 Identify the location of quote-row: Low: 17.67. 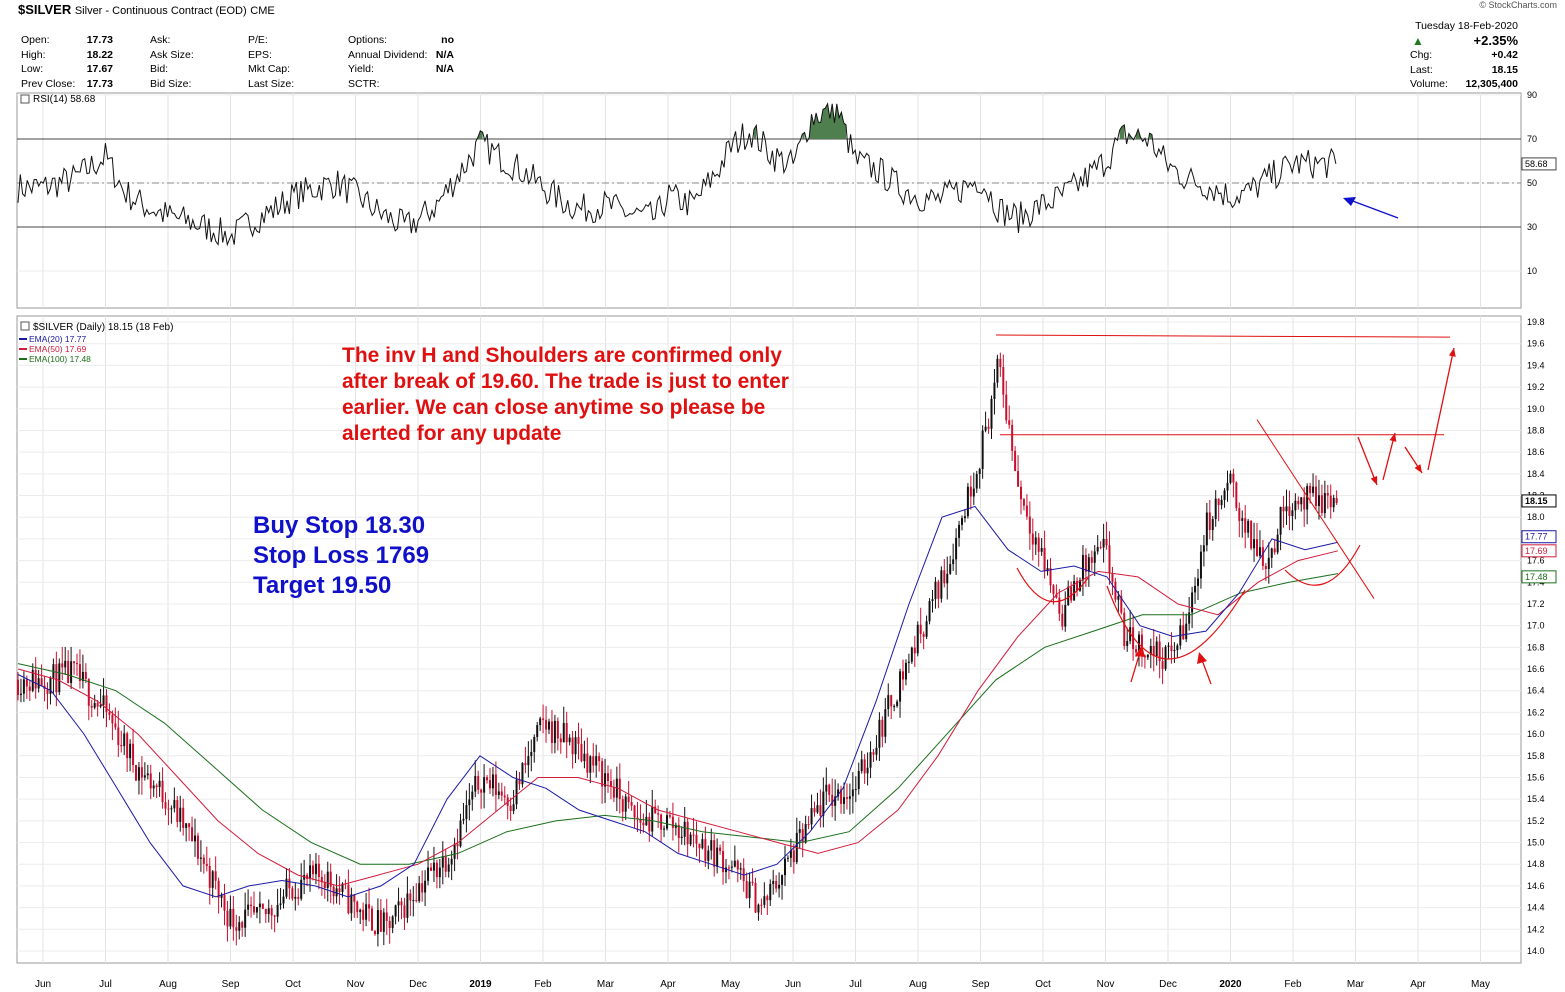
(67, 69).